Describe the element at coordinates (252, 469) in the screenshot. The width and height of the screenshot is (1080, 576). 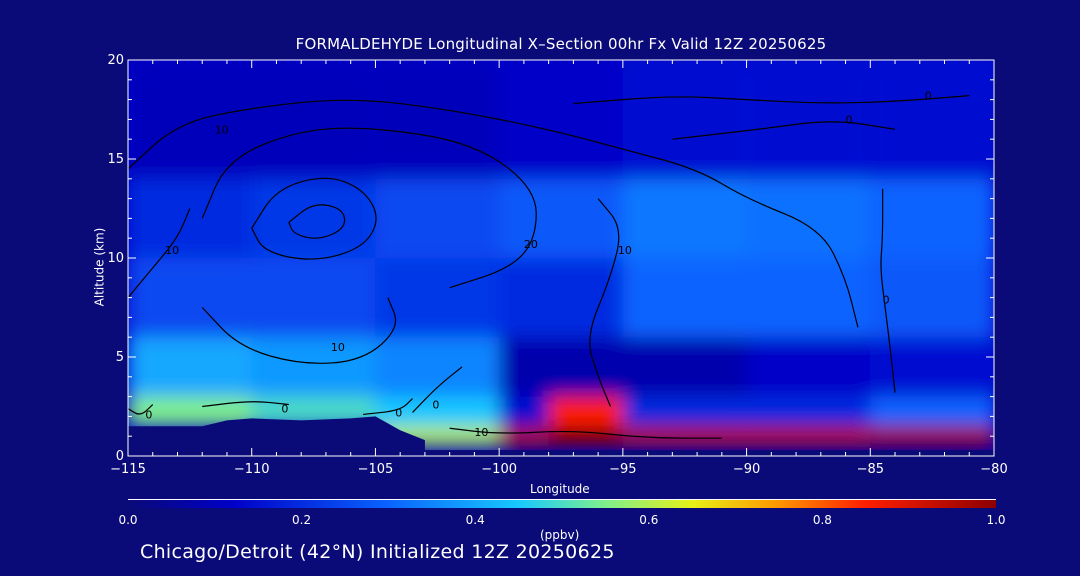
I see `x-tick-label: −110` at that location.